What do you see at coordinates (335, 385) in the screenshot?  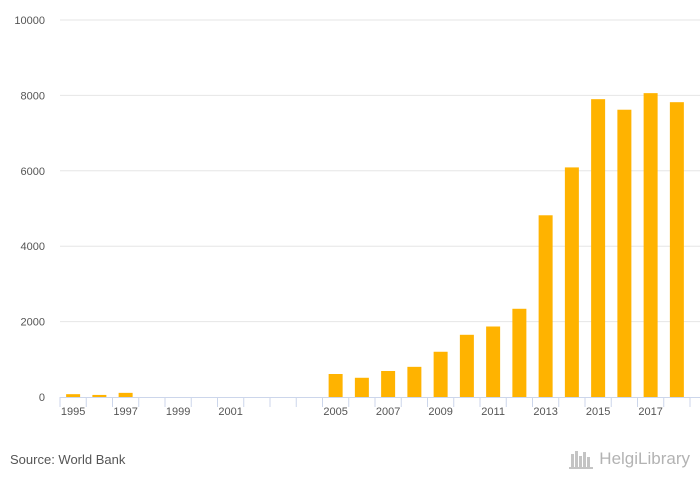 I see `bar-2005` at bounding box center [335, 385].